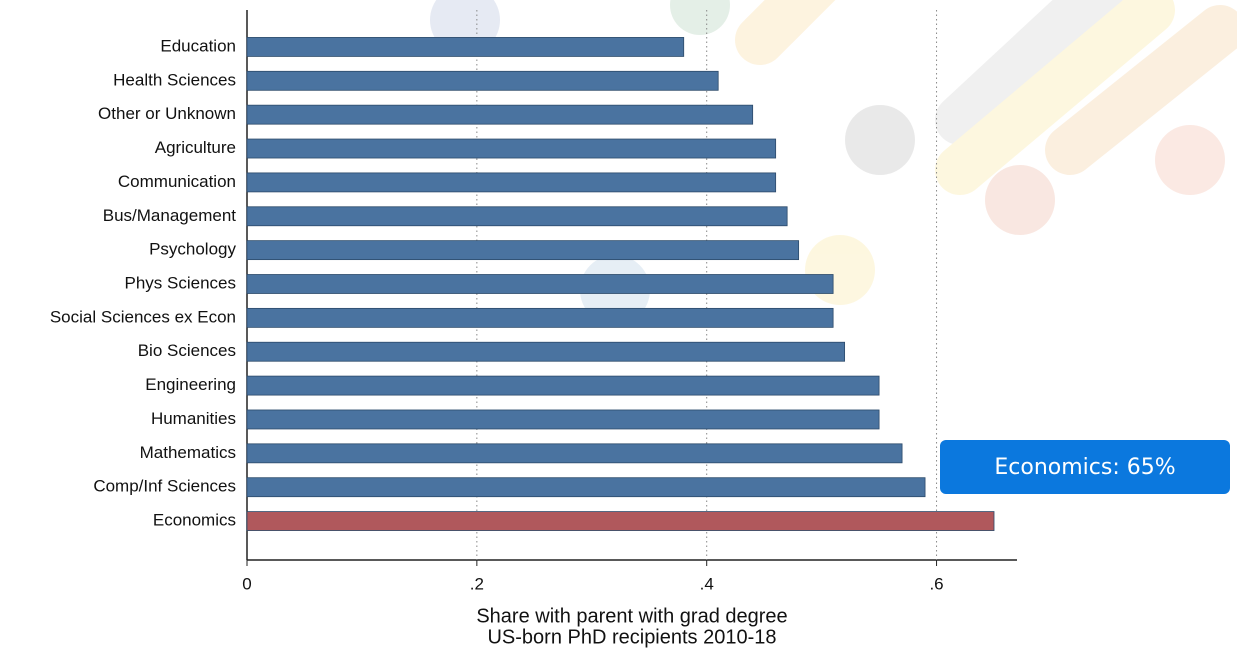  What do you see at coordinates (143, 316) in the screenshot?
I see `y-tick-label: Social Sciences ex Econ` at bounding box center [143, 316].